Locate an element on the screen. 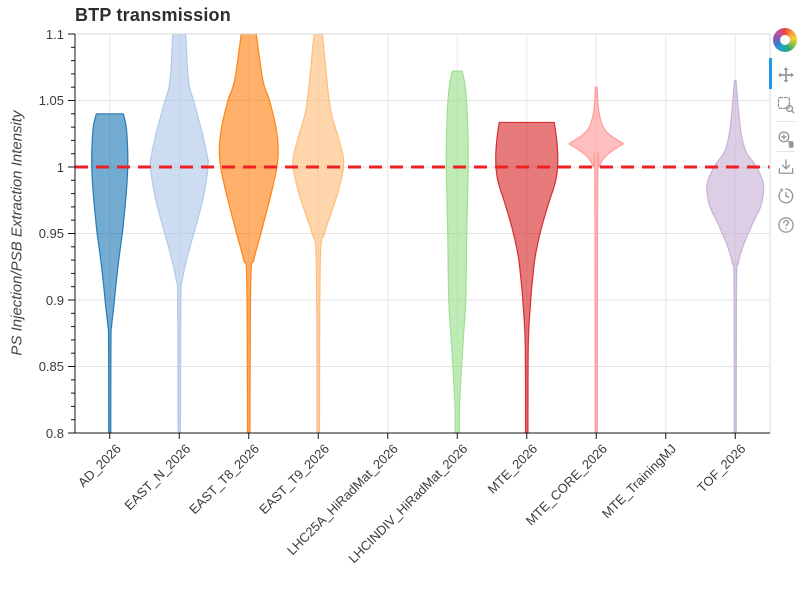 The height and width of the screenshot is (600, 800). reset-icon is located at coordinates (786, 196).